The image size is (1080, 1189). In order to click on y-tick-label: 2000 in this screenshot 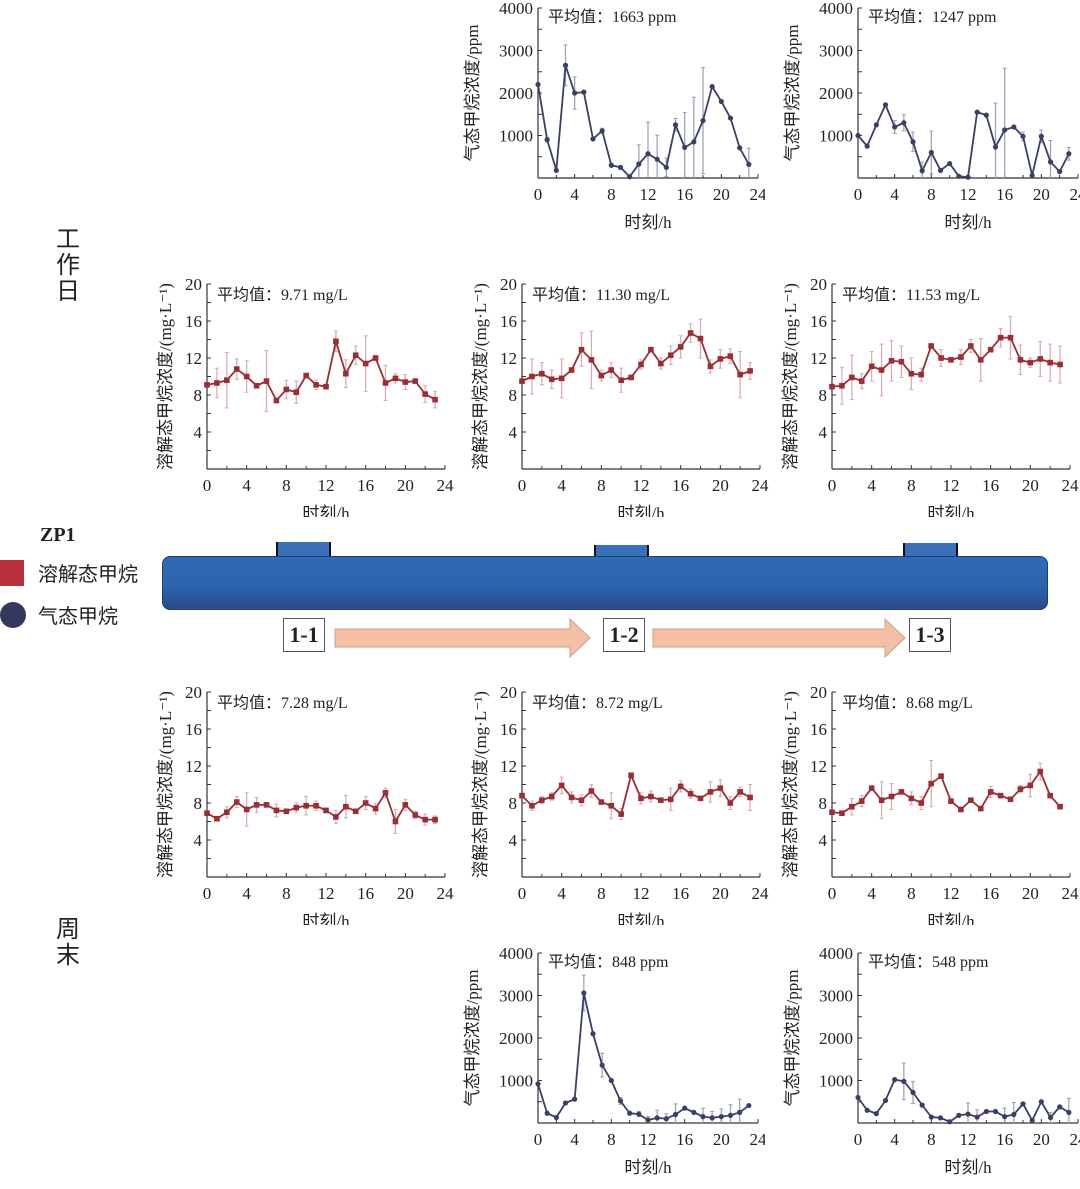, I will do `click(836, 93)`.